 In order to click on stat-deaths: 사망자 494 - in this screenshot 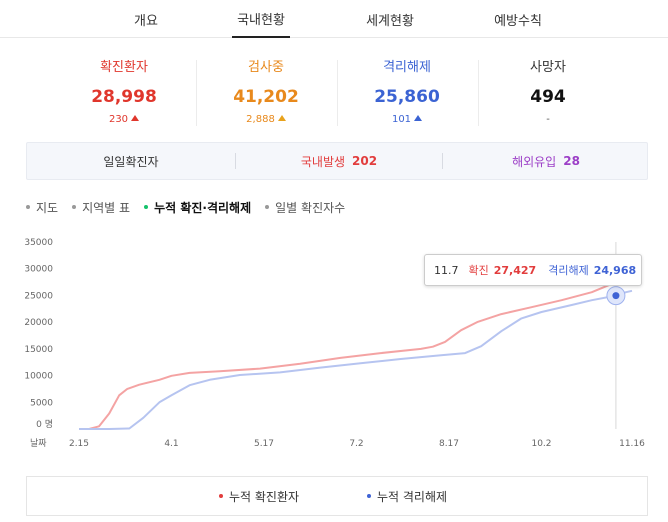, I will do `click(548, 93)`.